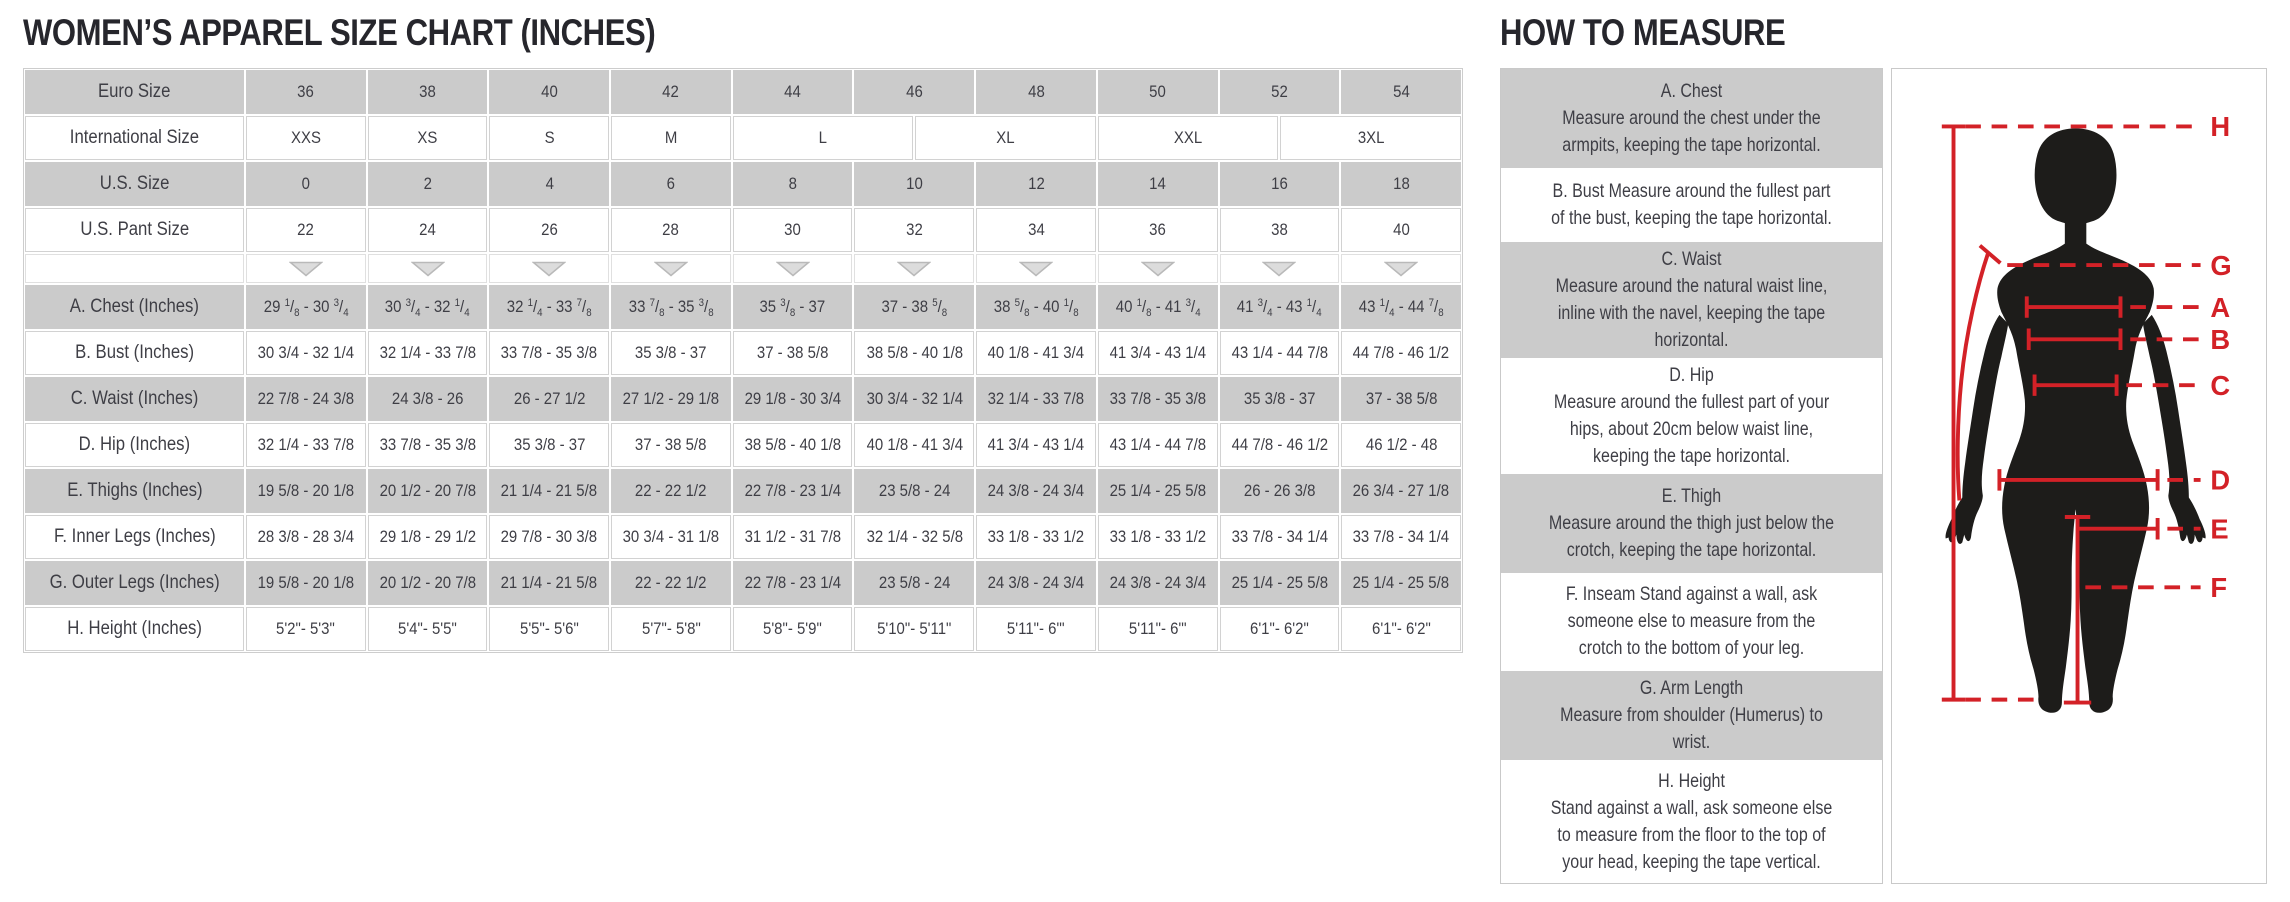  I want to click on measurement-cell: 26 3/4 - 27 1/8, so click(1401, 491).